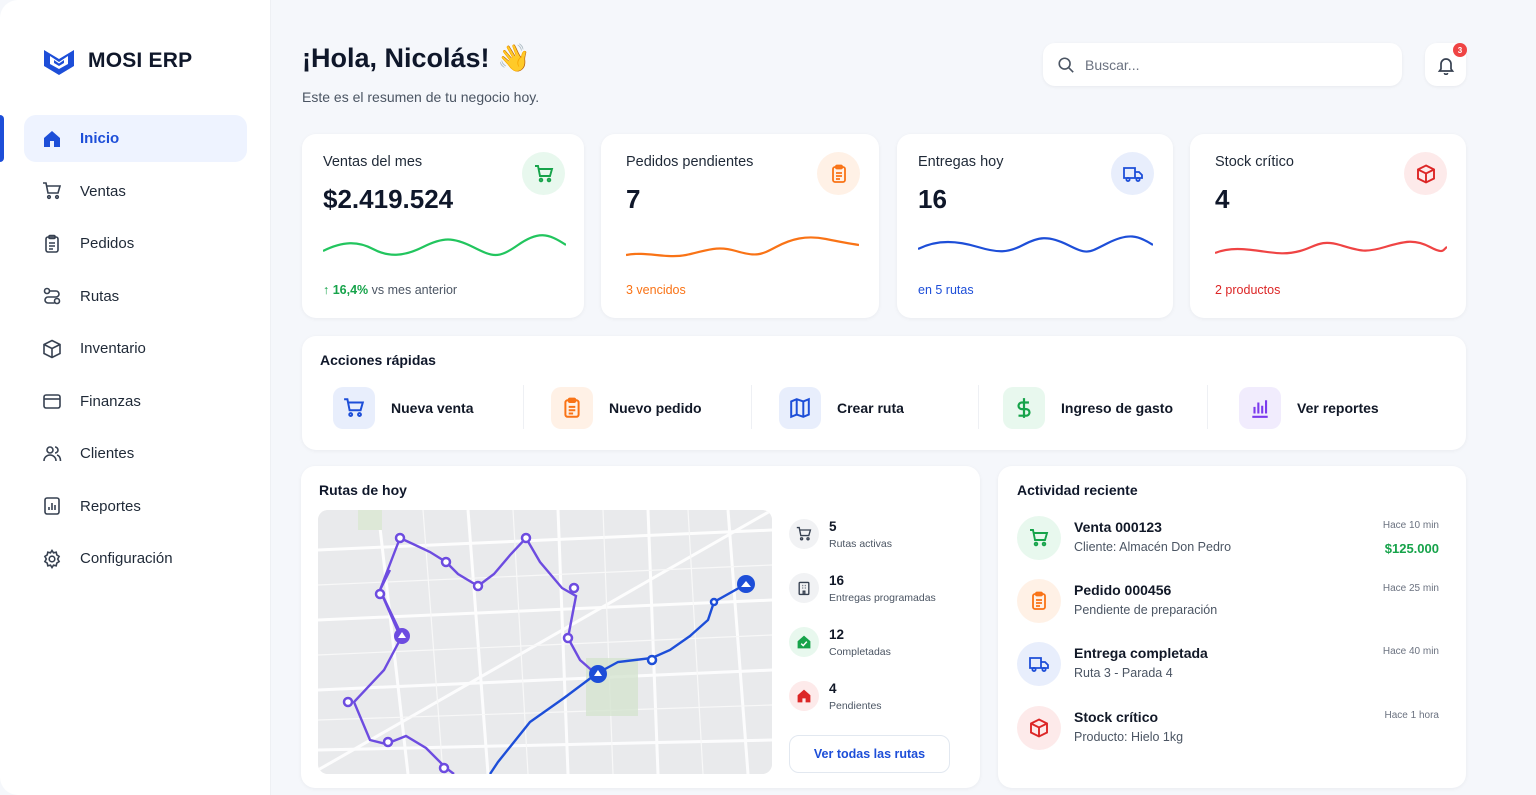 This screenshot has width=1536, height=795. I want to click on sidebar-item-reportes: Reportes, so click(135, 506).